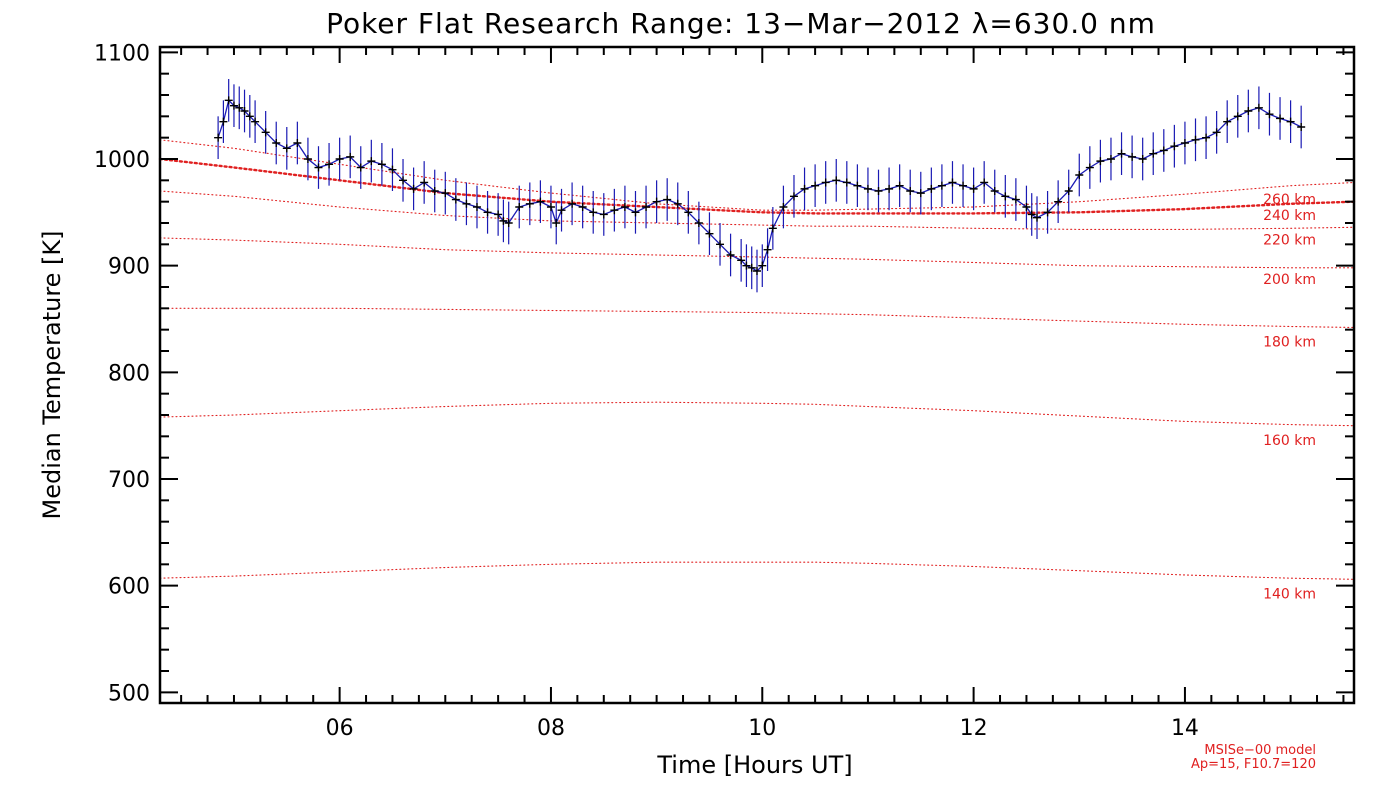 The width and height of the screenshot is (1400, 800). What do you see at coordinates (551, 728) in the screenshot?
I see `x-tick-label: 08` at bounding box center [551, 728].